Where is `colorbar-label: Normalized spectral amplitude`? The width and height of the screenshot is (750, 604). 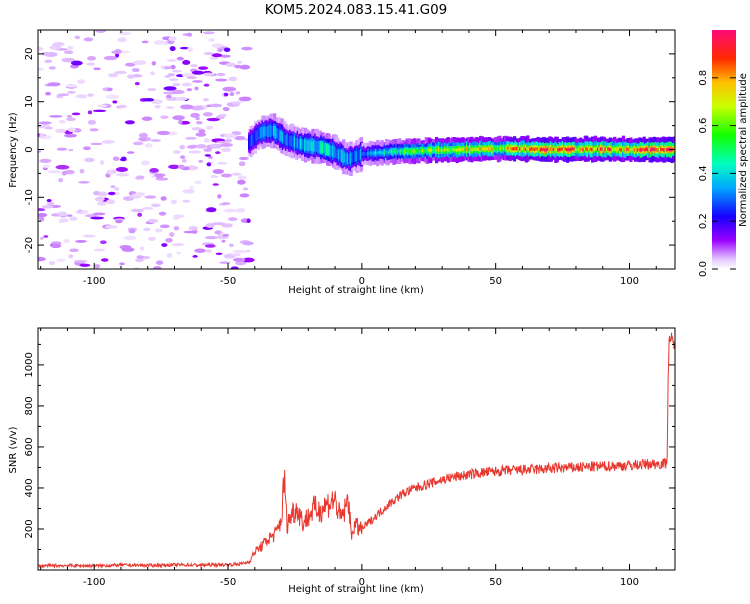 colorbar-label: Normalized spectral amplitude is located at coordinates (743, 150).